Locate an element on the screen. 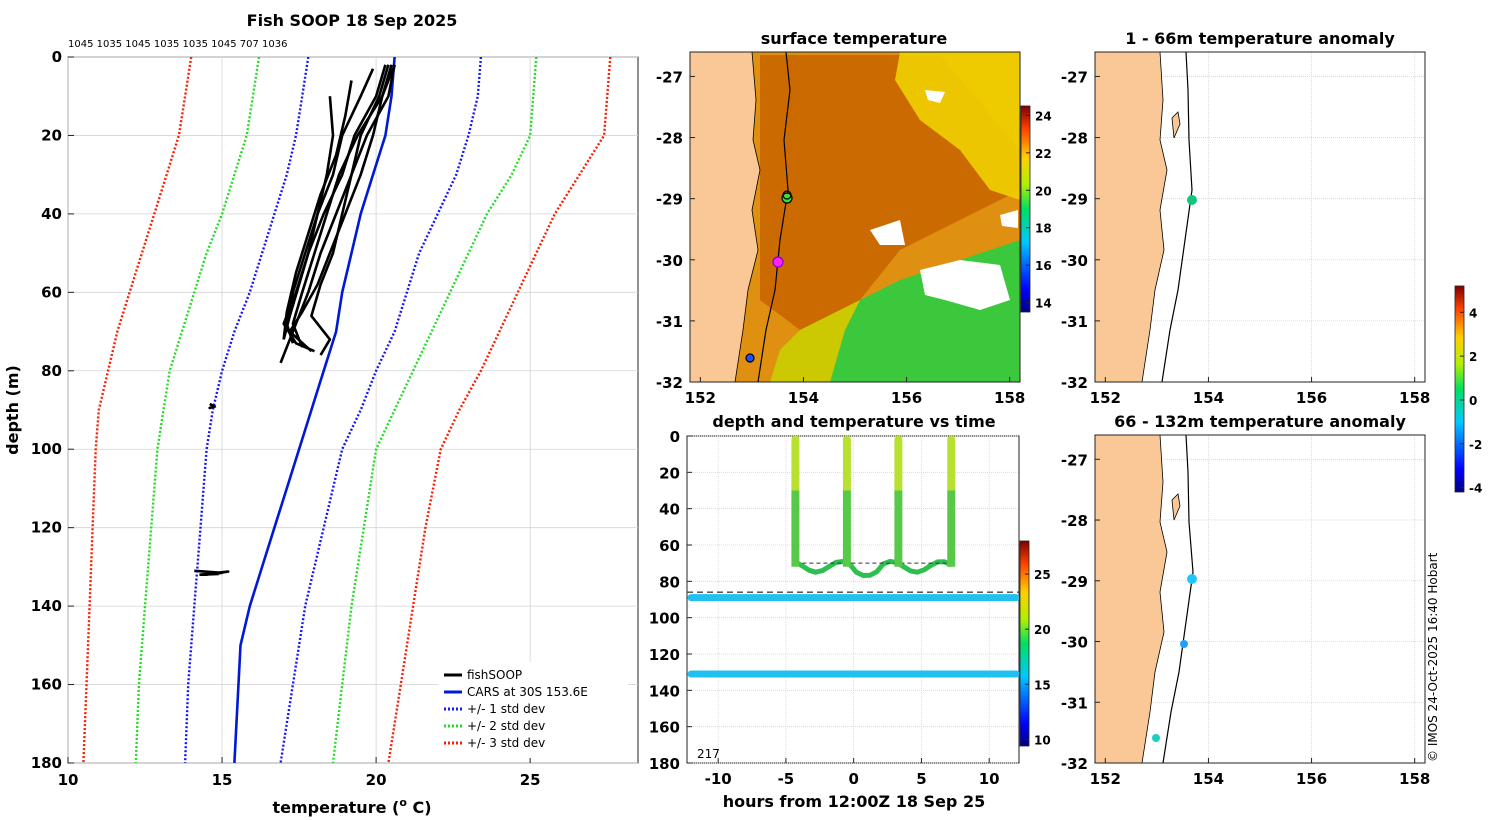 This screenshot has width=1500, height=820. surface-map-ytick-label: -31 is located at coordinates (669, 322).